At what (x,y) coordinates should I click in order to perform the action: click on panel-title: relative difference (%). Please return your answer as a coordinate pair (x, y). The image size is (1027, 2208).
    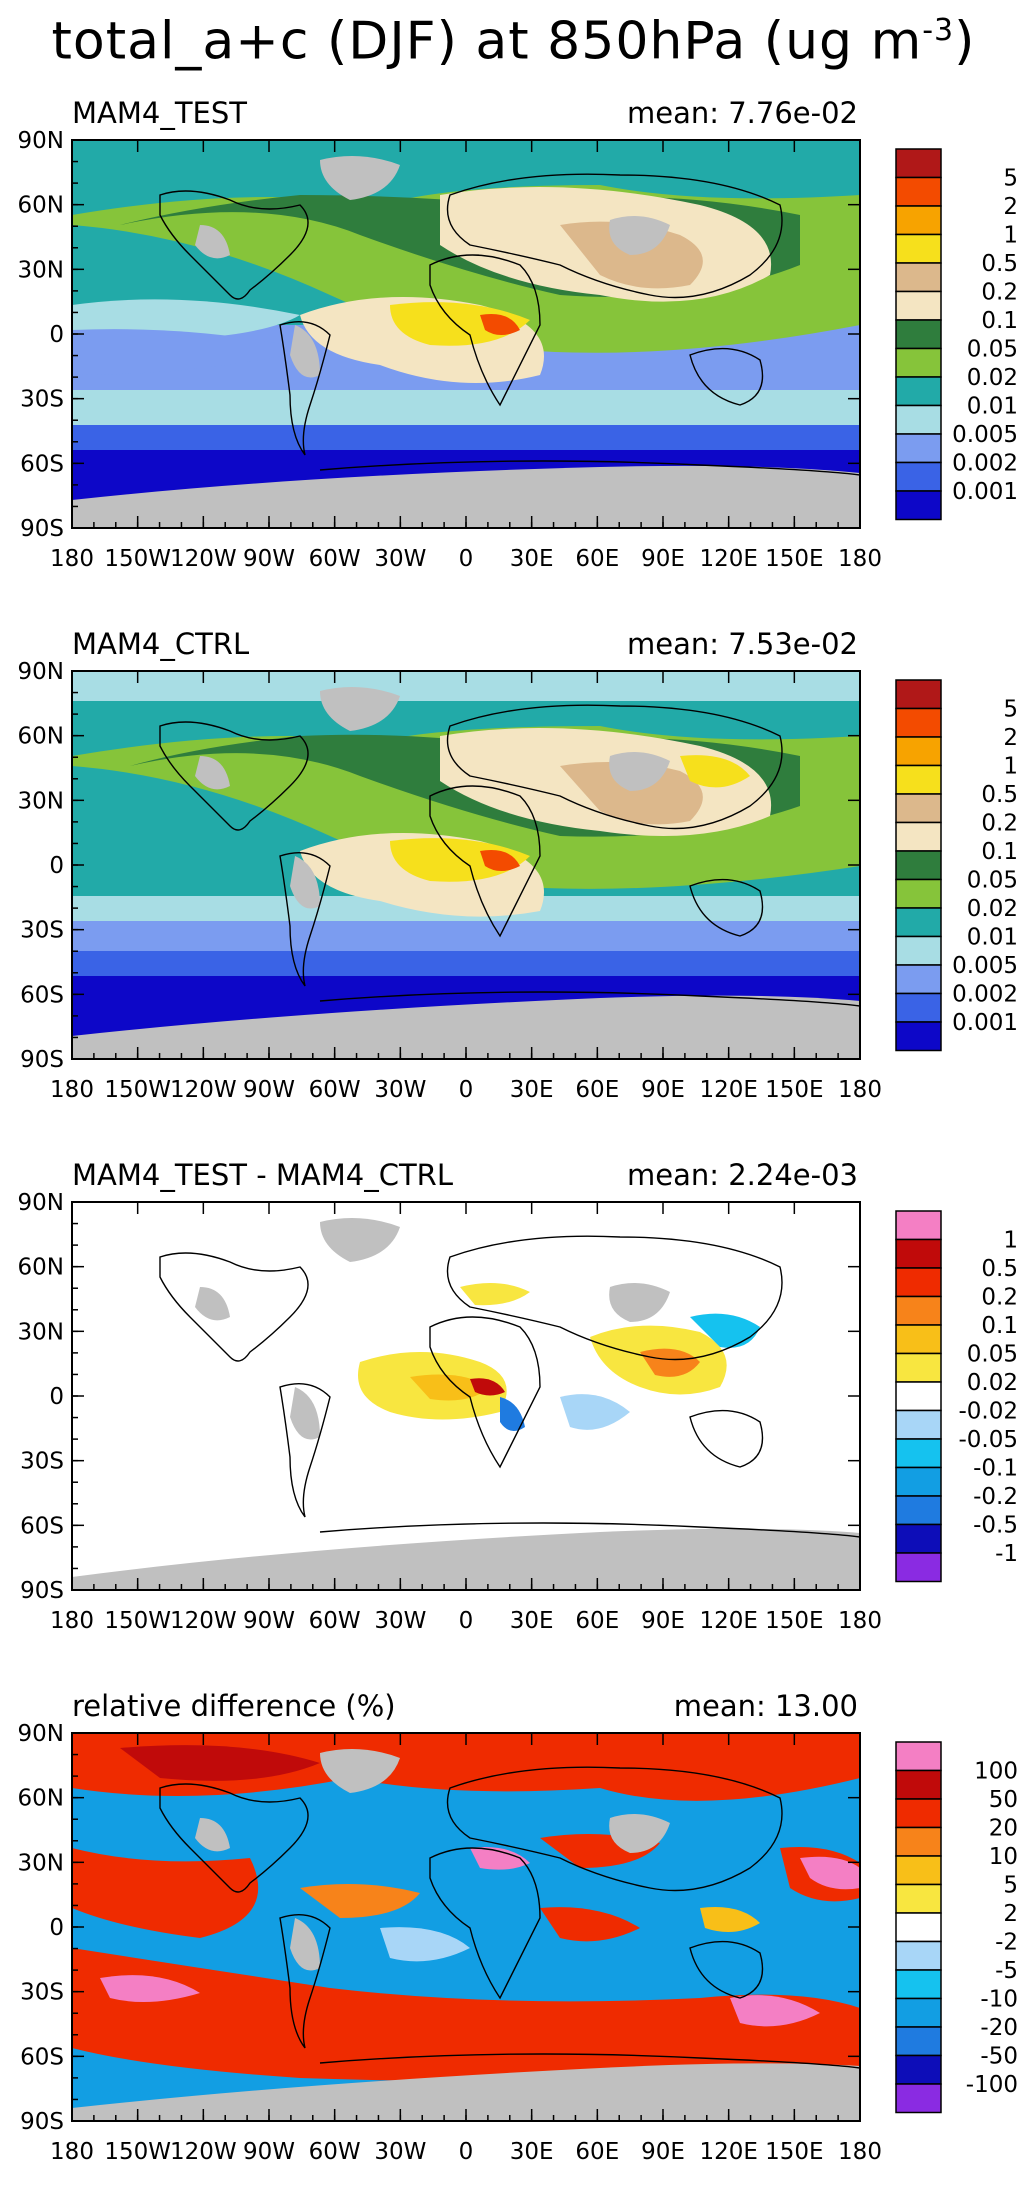
    Looking at the image, I should click on (234, 1706).